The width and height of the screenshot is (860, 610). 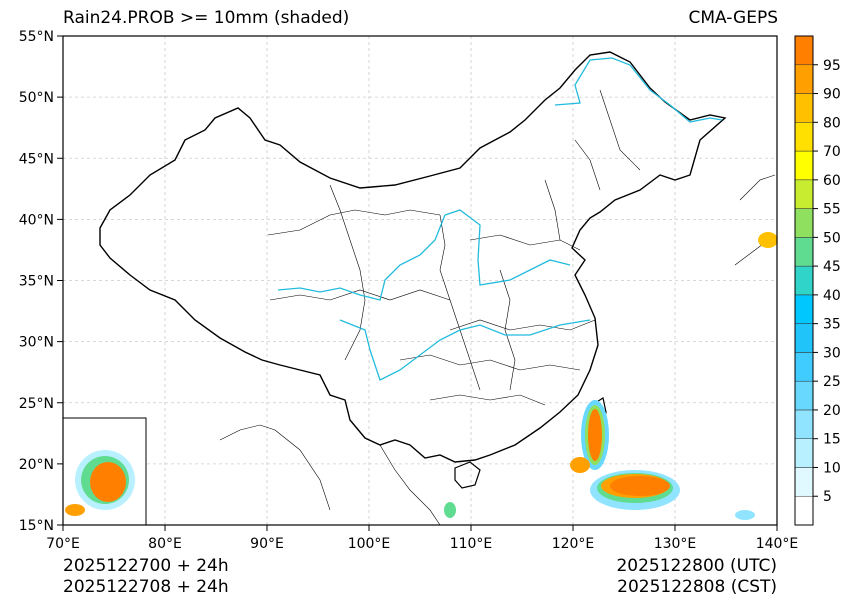 What do you see at coordinates (832, 66) in the screenshot?
I see `colorbar-label: 95` at bounding box center [832, 66].